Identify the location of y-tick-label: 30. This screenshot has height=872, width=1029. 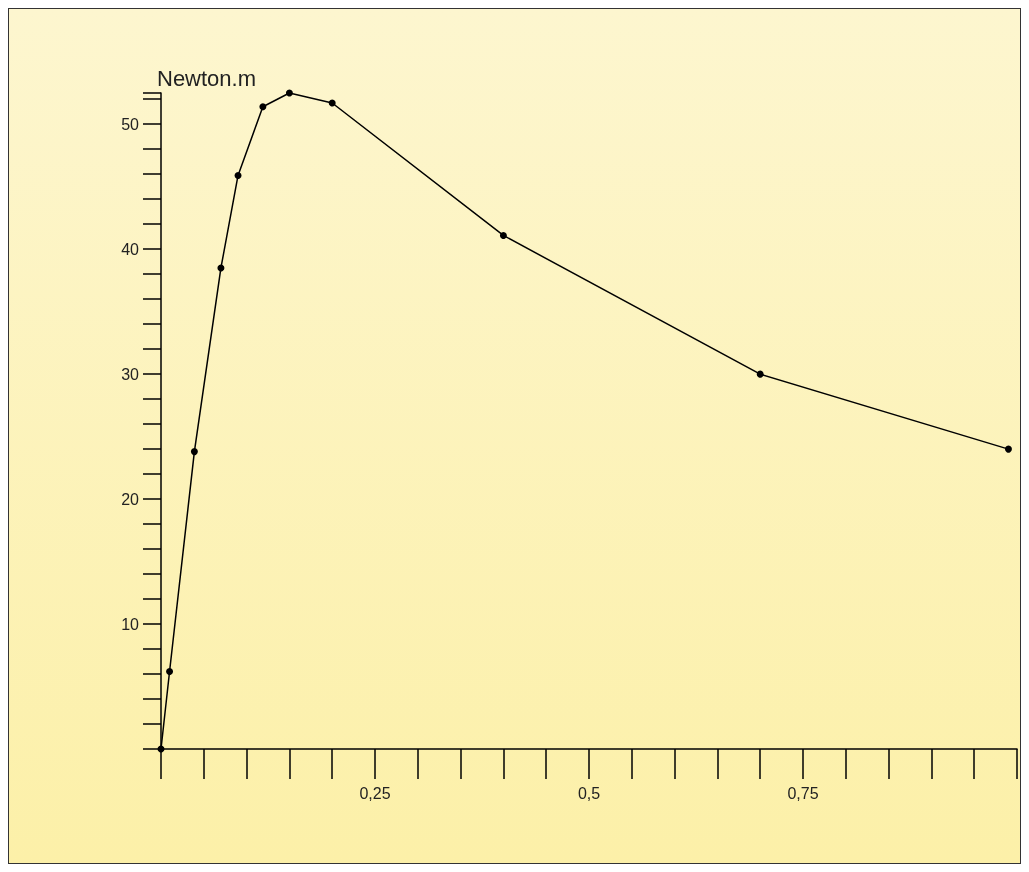
(130, 374).